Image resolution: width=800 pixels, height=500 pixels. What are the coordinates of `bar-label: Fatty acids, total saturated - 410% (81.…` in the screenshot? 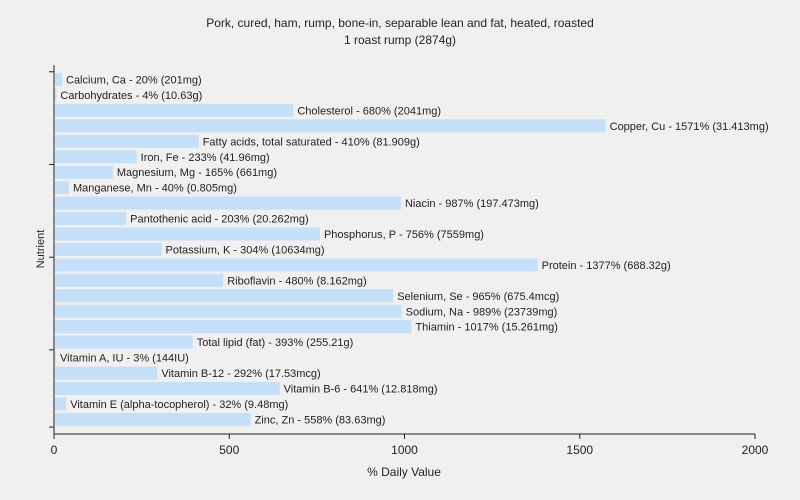 It's located at (311, 142).